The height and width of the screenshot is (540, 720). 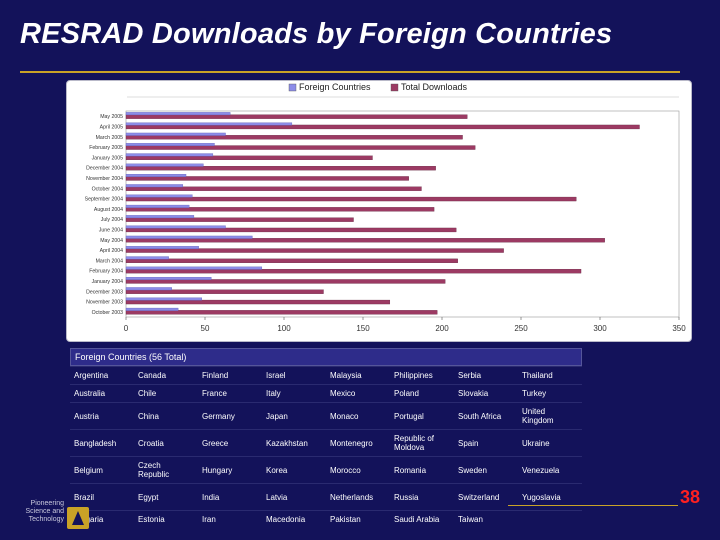 What do you see at coordinates (550, 519) in the screenshot?
I see `country-cell` at bounding box center [550, 519].